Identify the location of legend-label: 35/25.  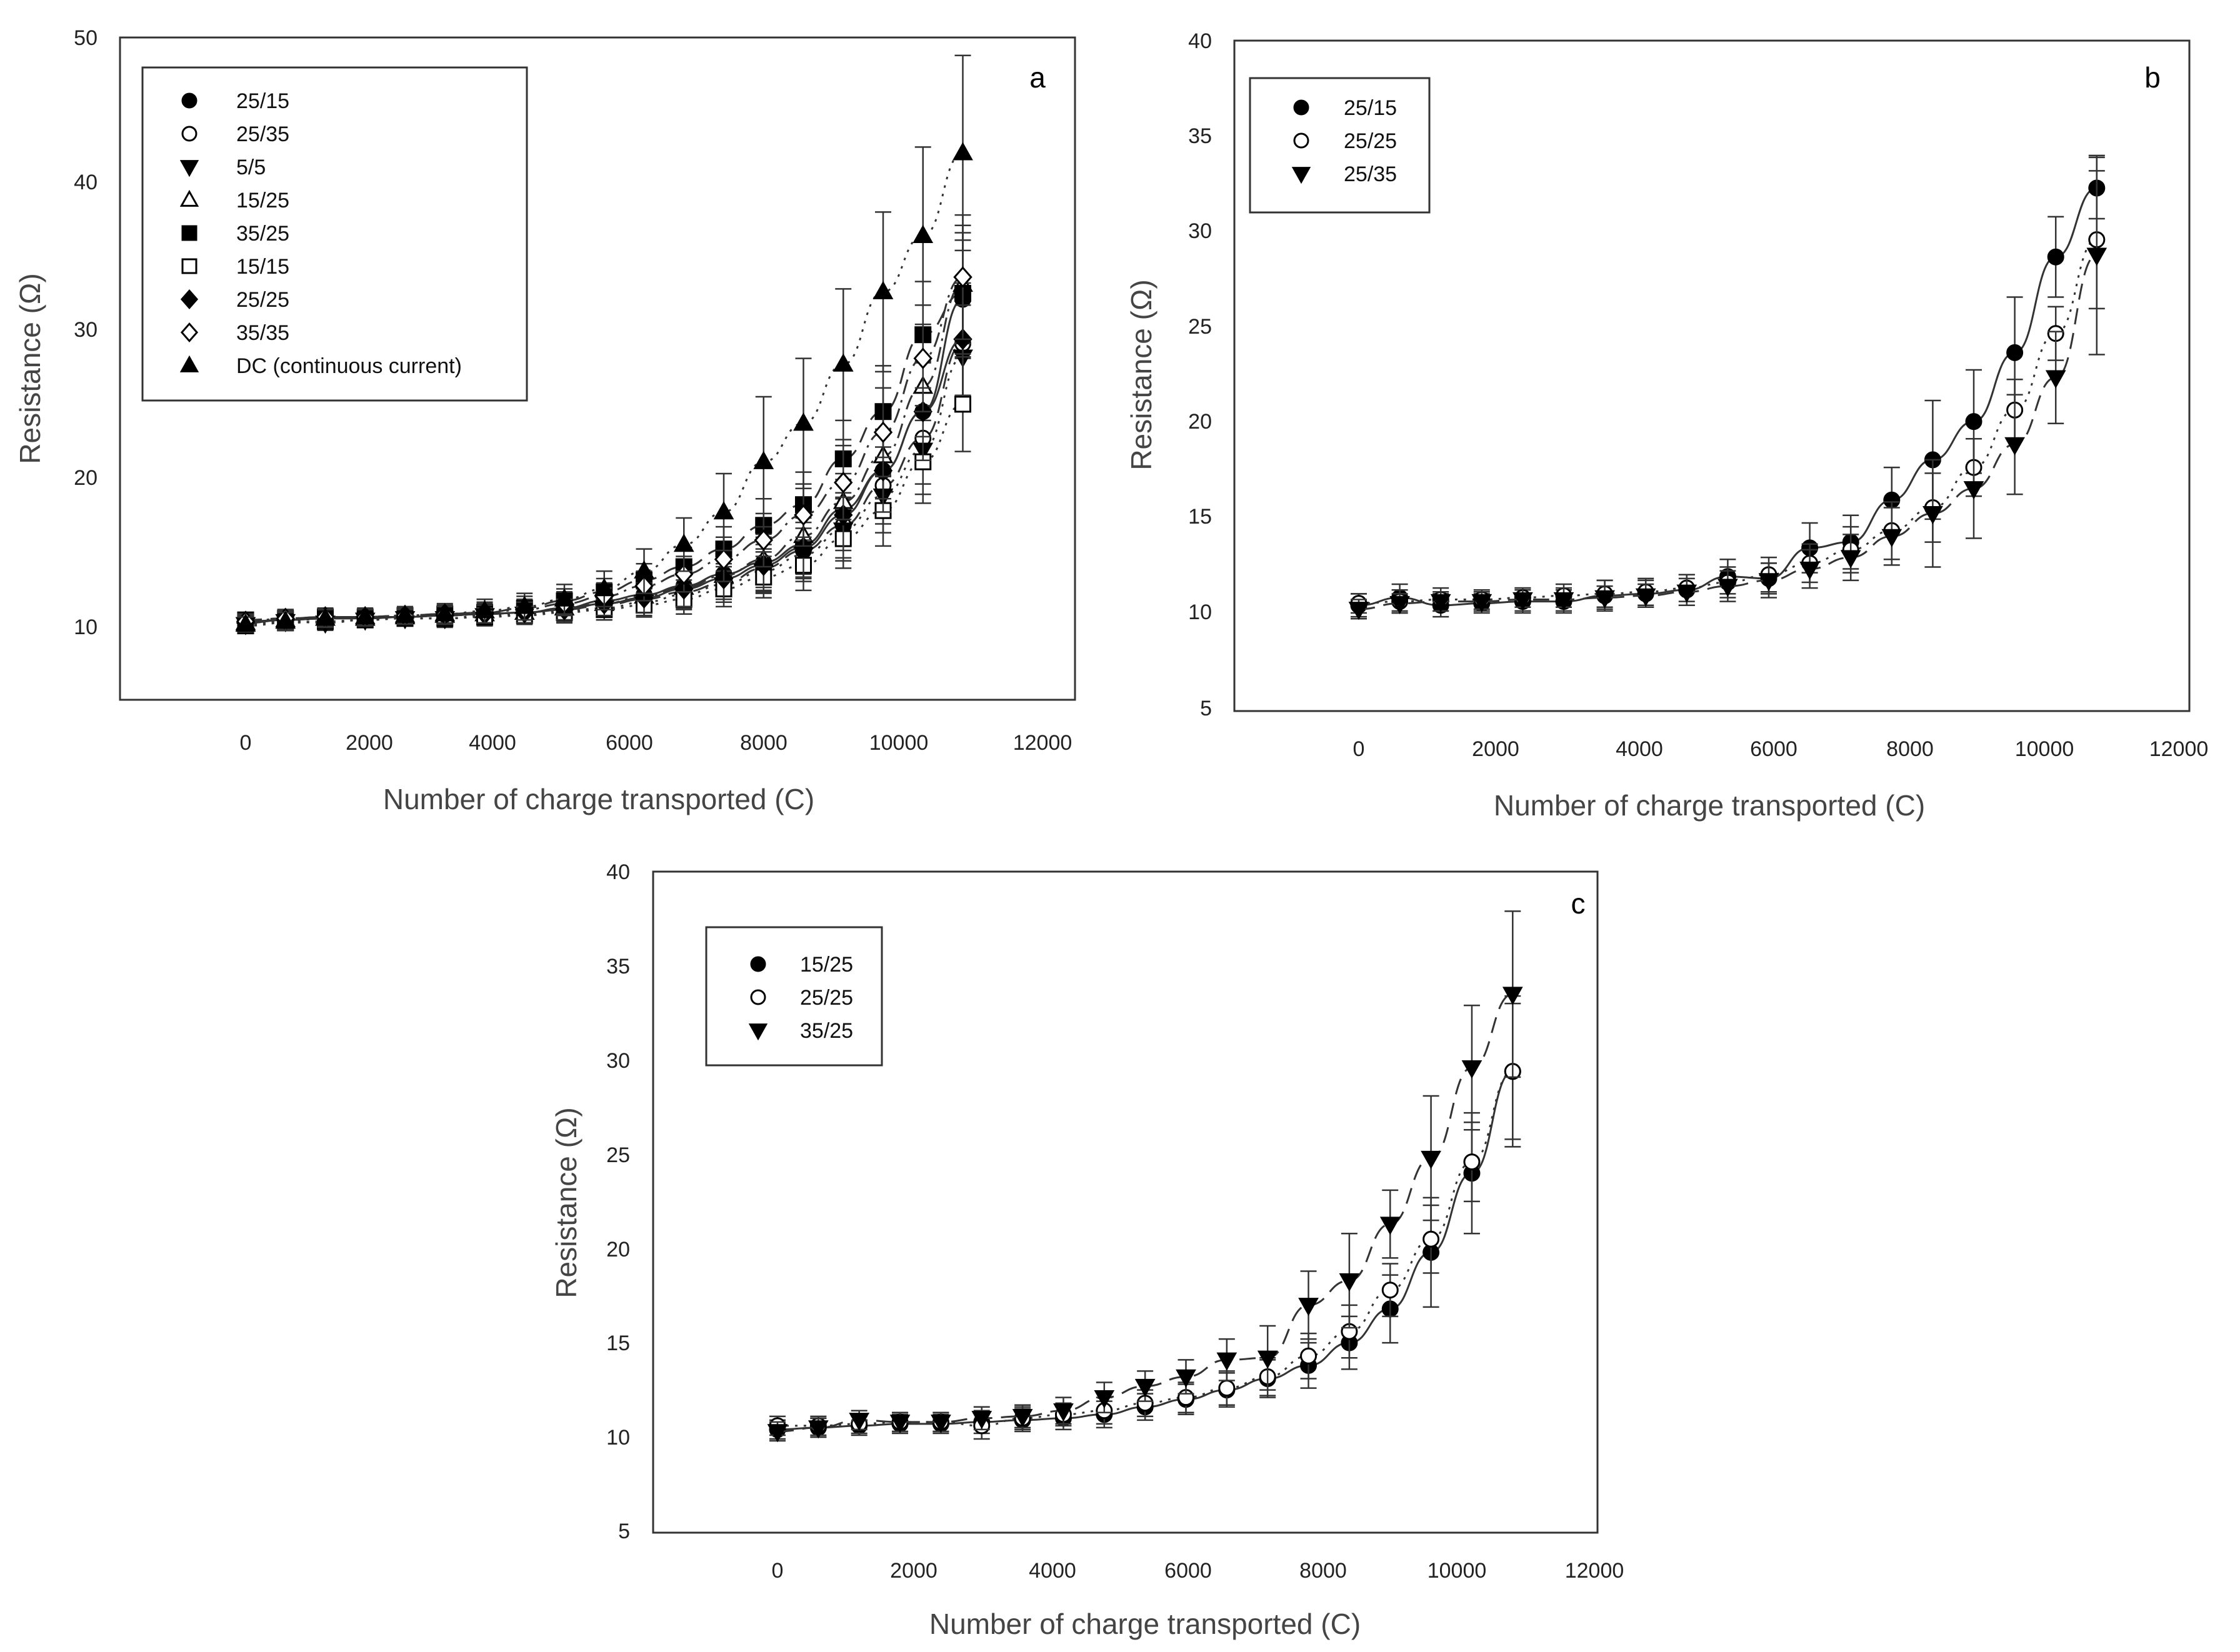
(826, 1031).